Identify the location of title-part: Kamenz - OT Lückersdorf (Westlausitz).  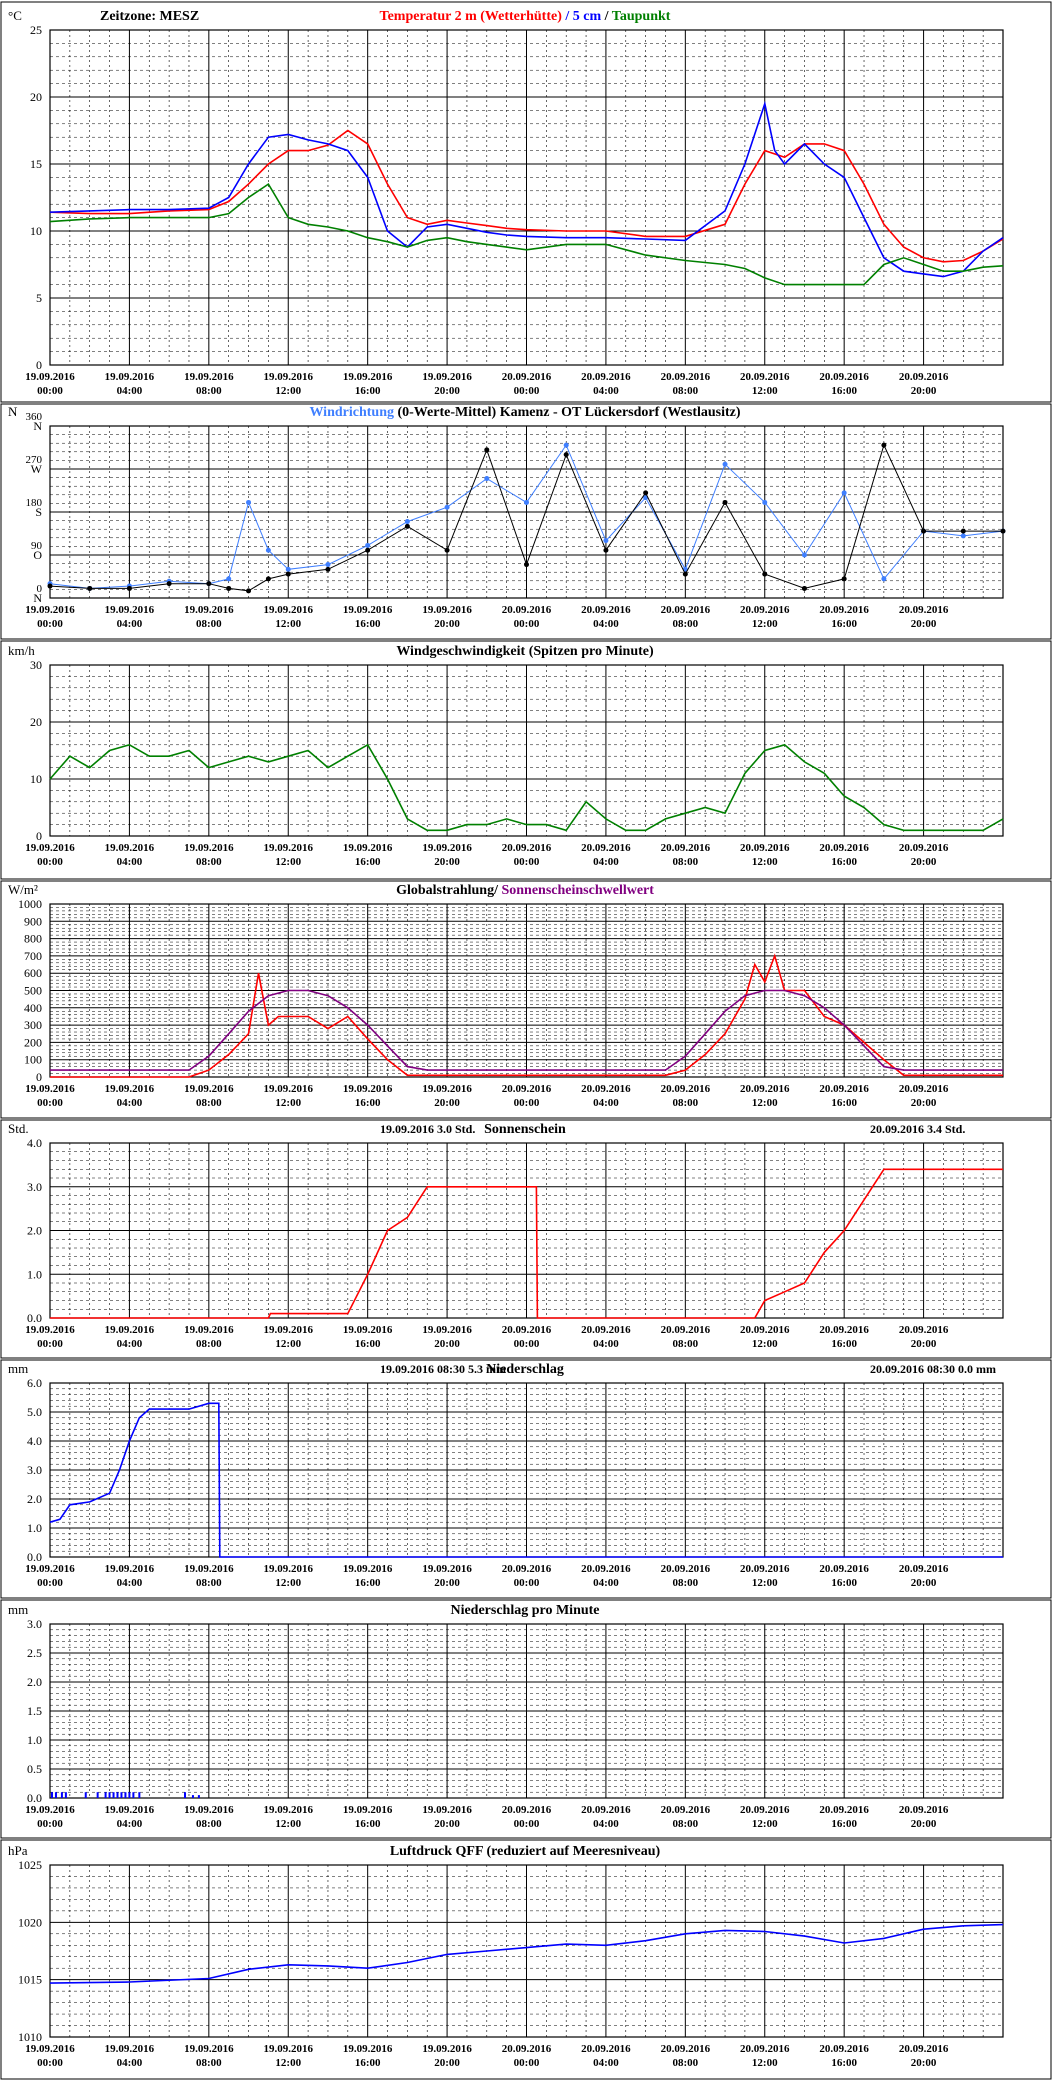
(618, 412).